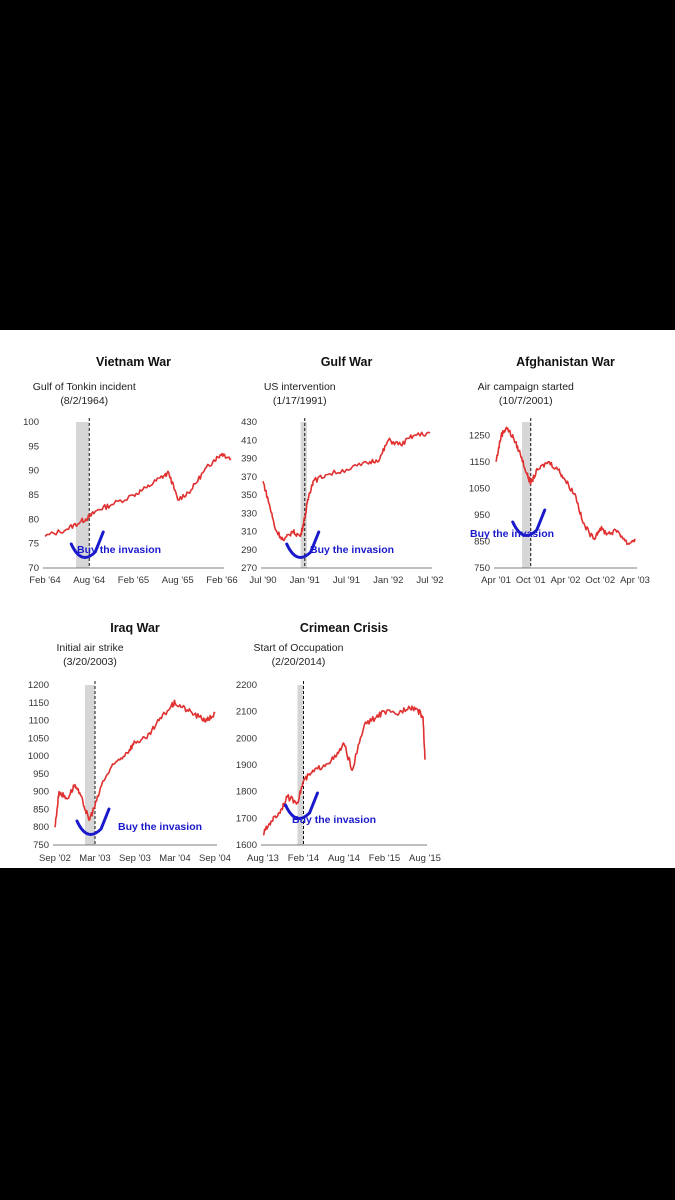 This screenshot has width=675, height=1200. Describe the element at coordinates (133, 362) in the screenshot. I see `chart-title: Vietnam War` at that location.